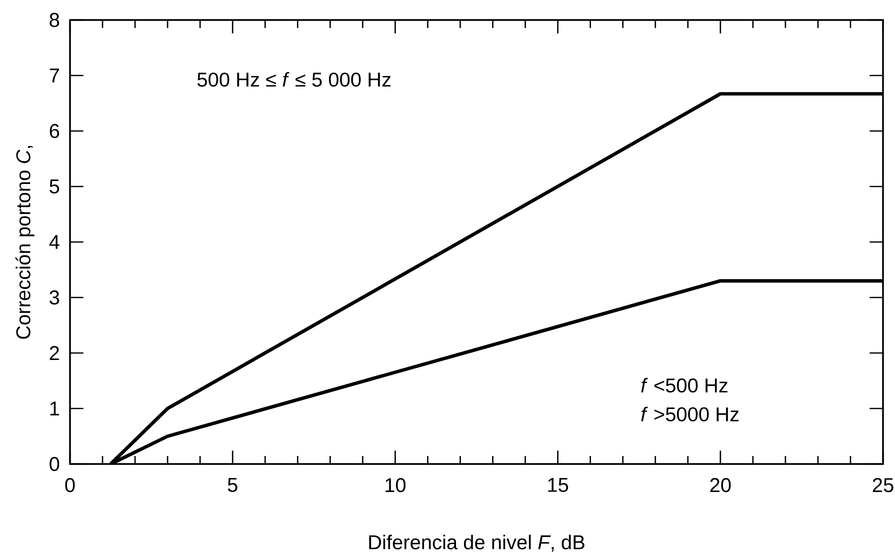  What do you see at coordinates (294, 79) in the screenshot?
I see `annotation: 500 Hz ≤ f ≤ 5 000 Hz` at bounding box center [294, 79].